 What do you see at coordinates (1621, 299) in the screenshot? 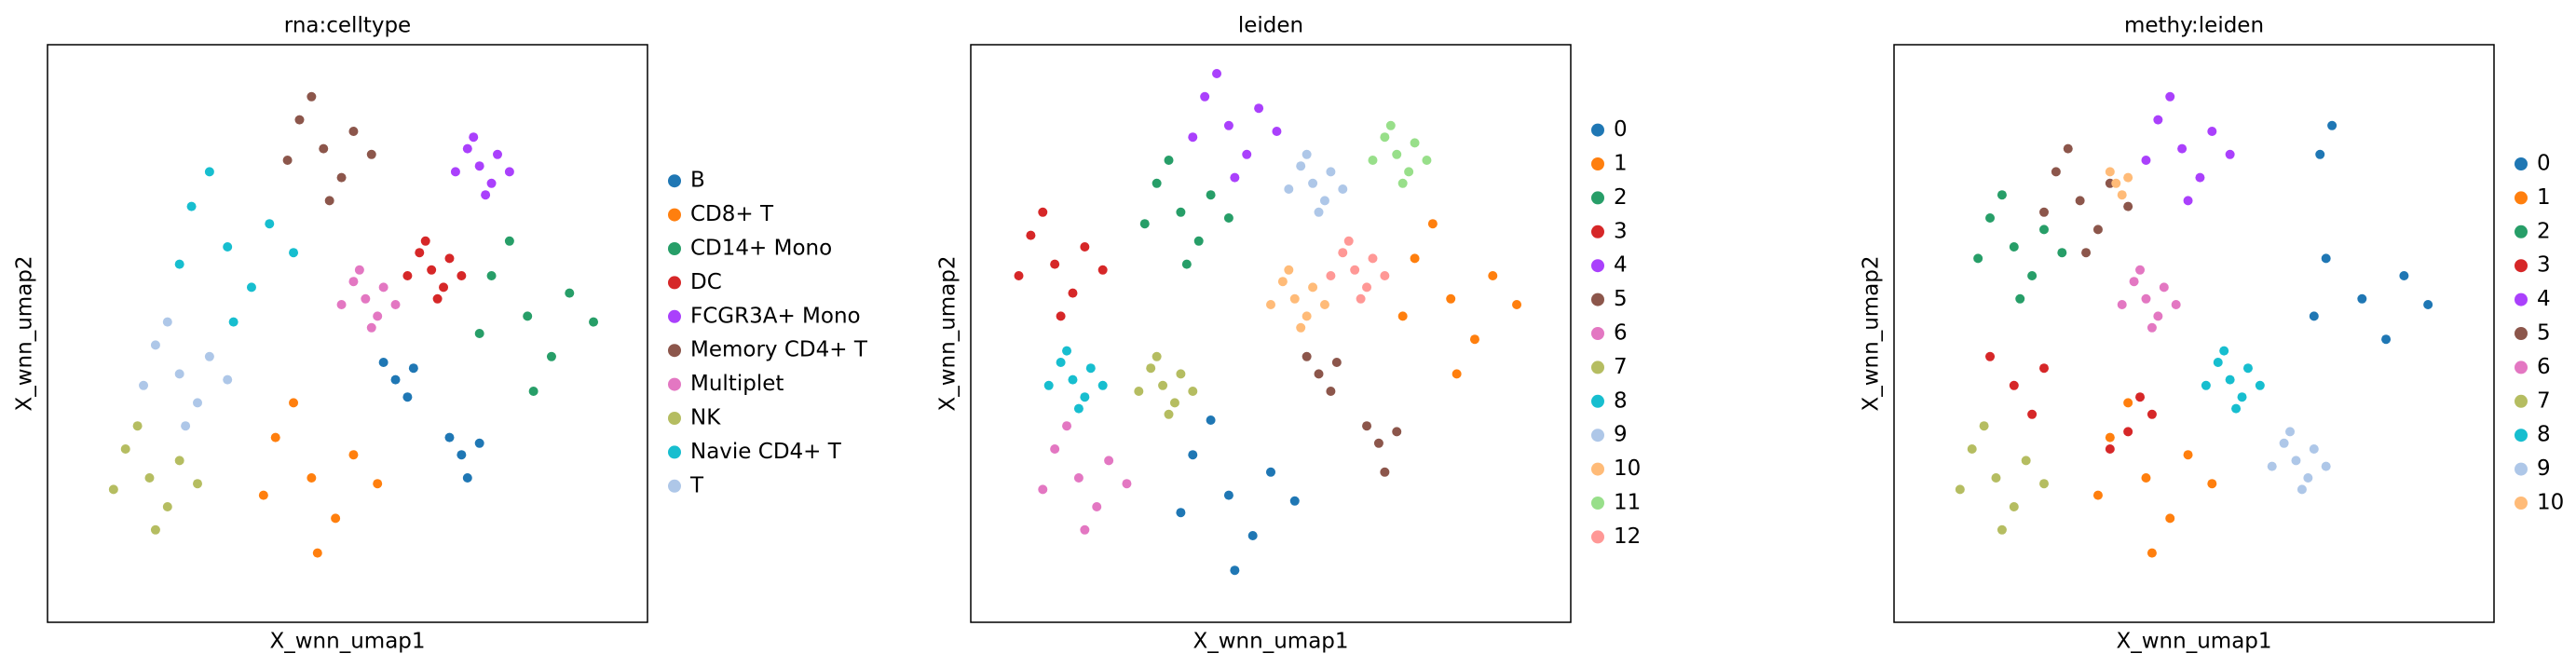
I see `legend-label: 5` at bounding box center [1621, 299].